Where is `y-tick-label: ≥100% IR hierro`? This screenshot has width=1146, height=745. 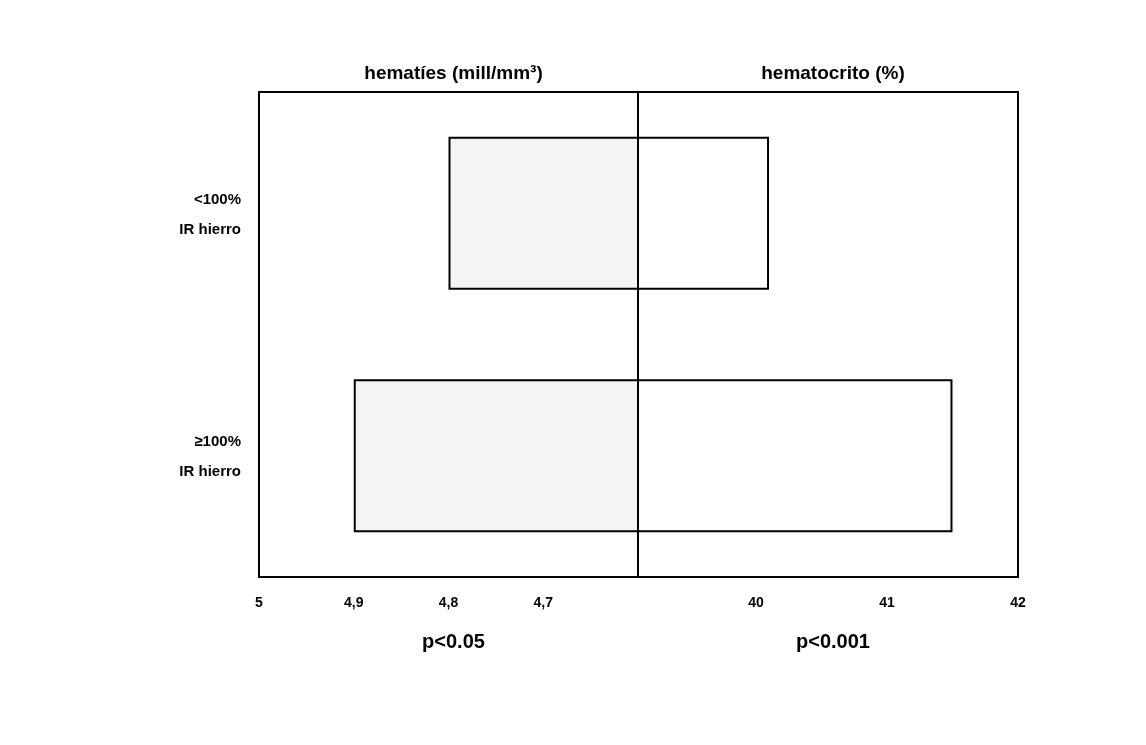
y-tick-label: ≥100% IR hierro is located at coordinates (210, 456).